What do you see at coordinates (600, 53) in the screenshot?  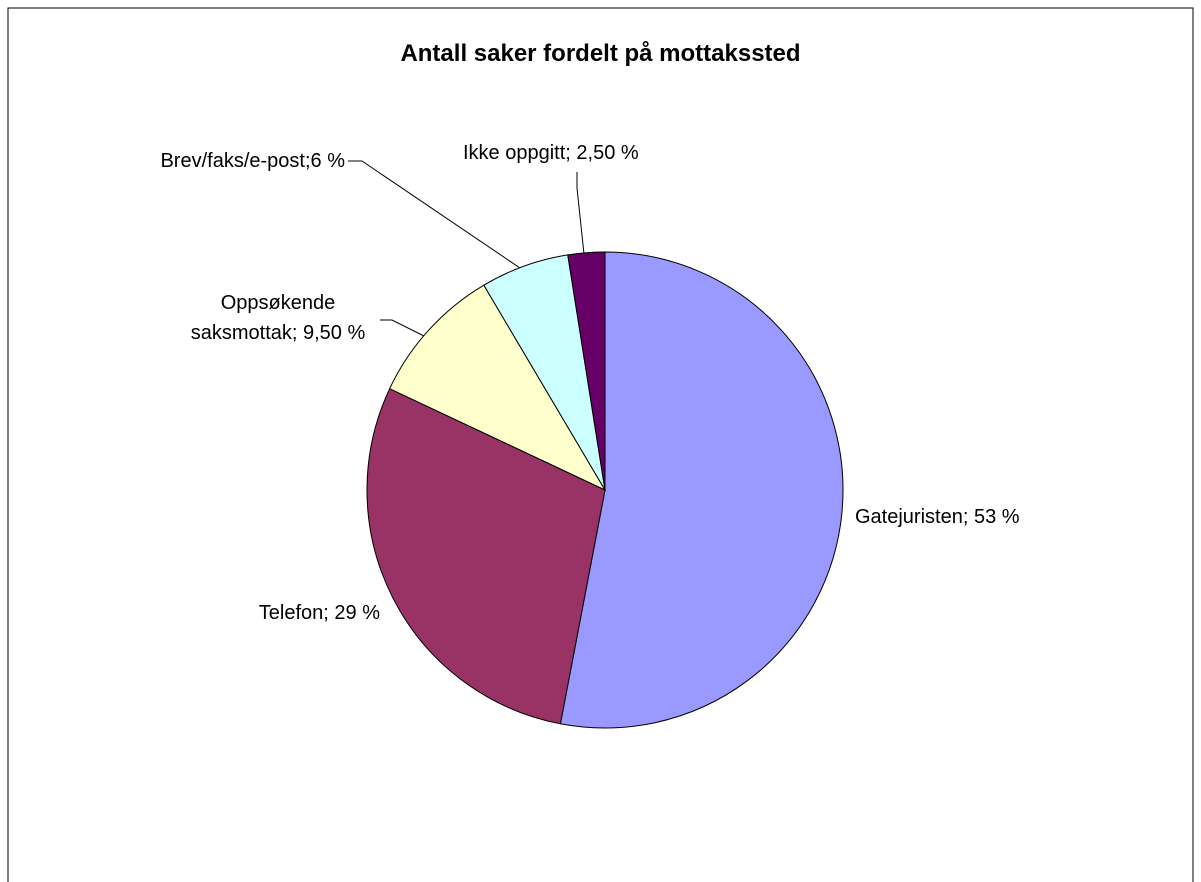 I see `chart-title: Antall saker fordelt på mottakssted` at bounding box center [600, 53].